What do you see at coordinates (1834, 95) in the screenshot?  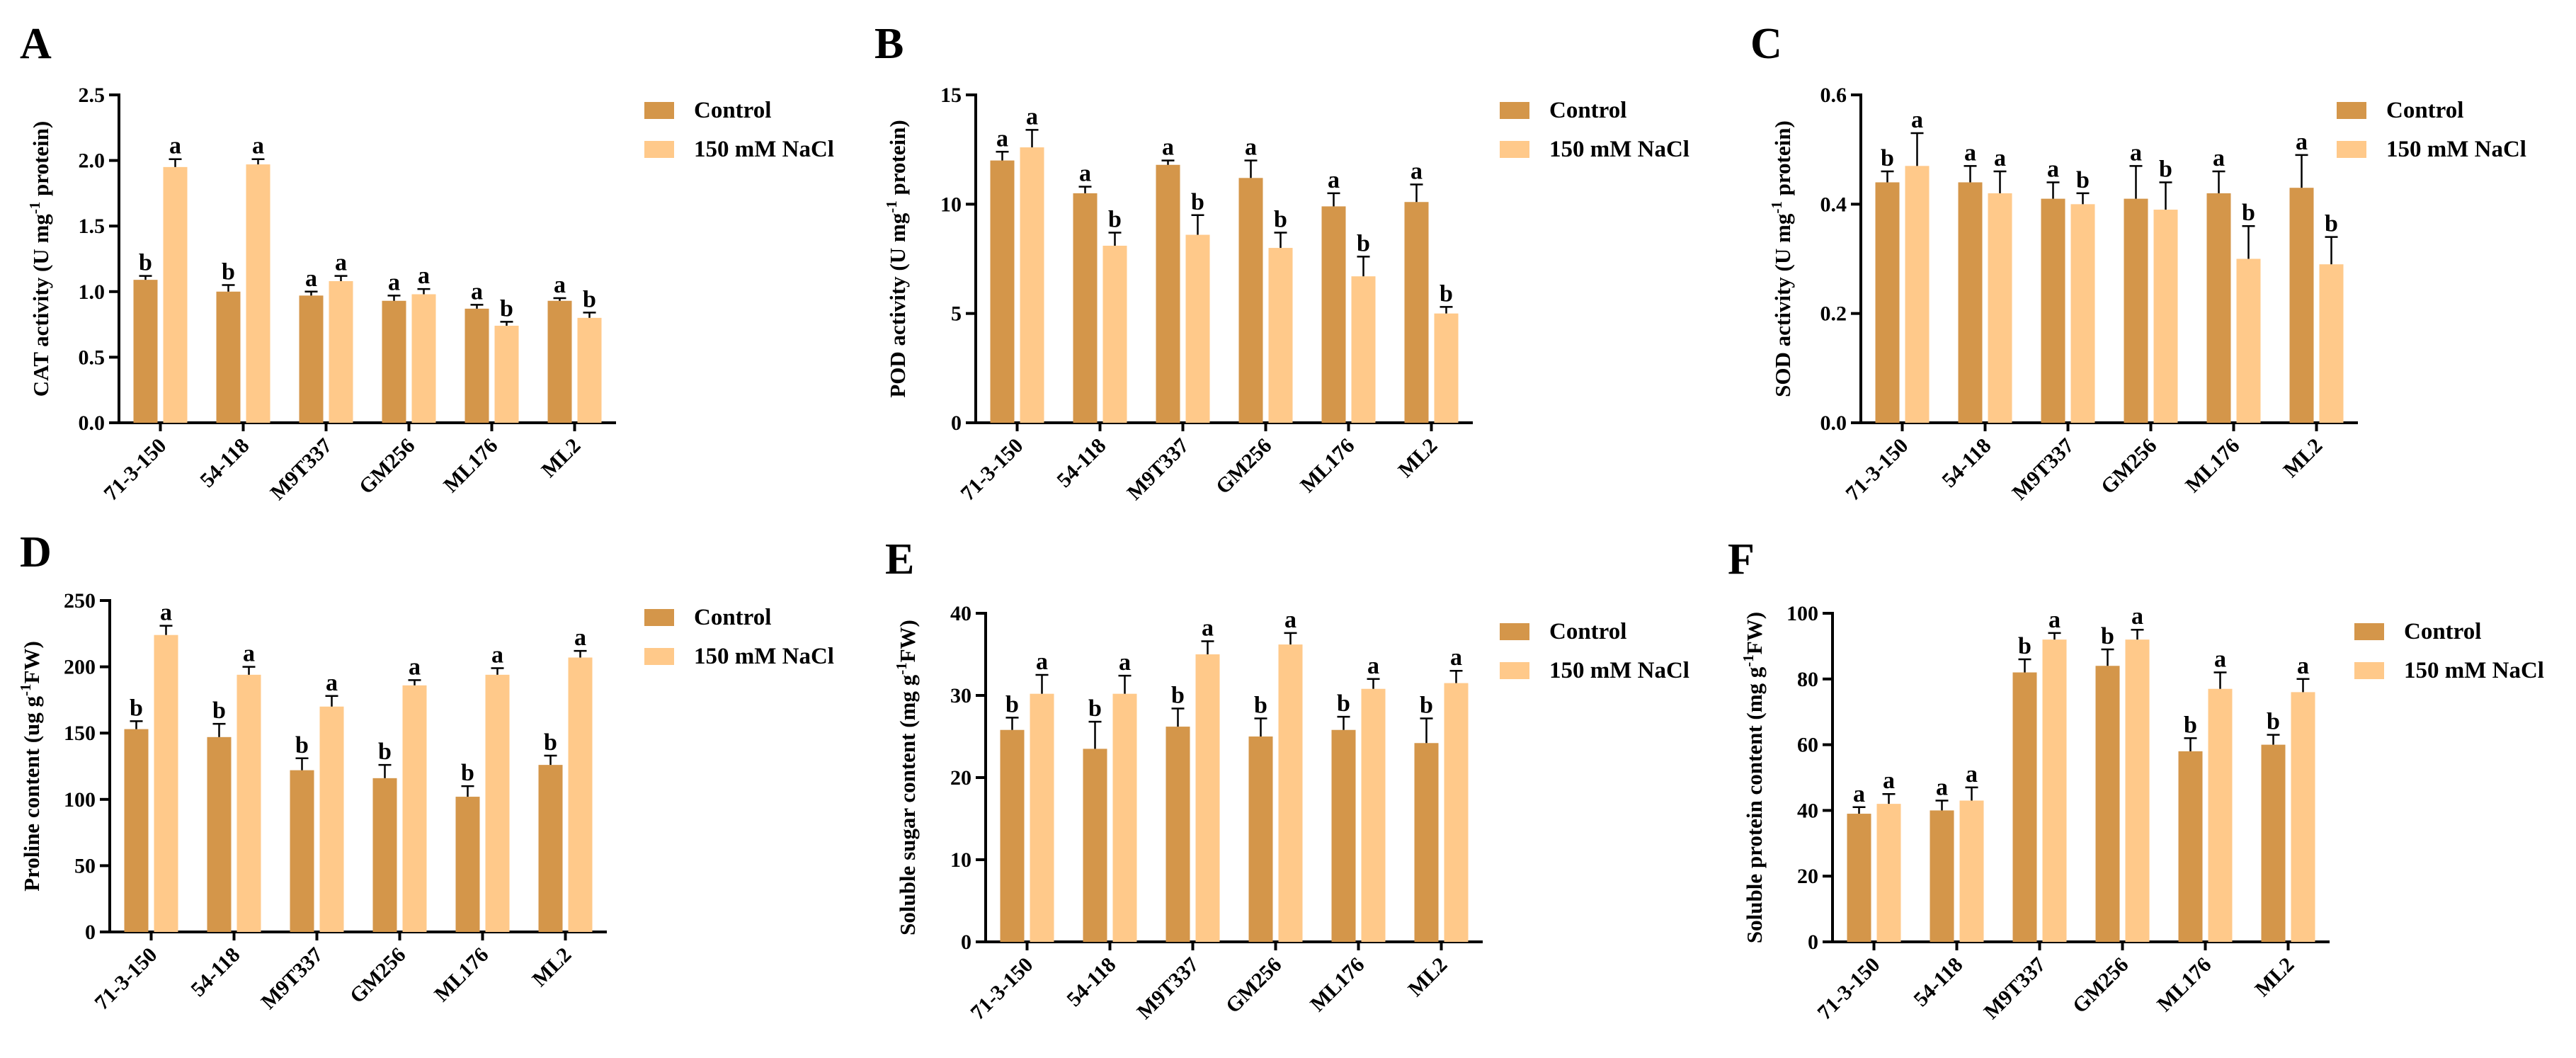 I see `y-tick-label: 0.6` at bounding box center [1834, 95].